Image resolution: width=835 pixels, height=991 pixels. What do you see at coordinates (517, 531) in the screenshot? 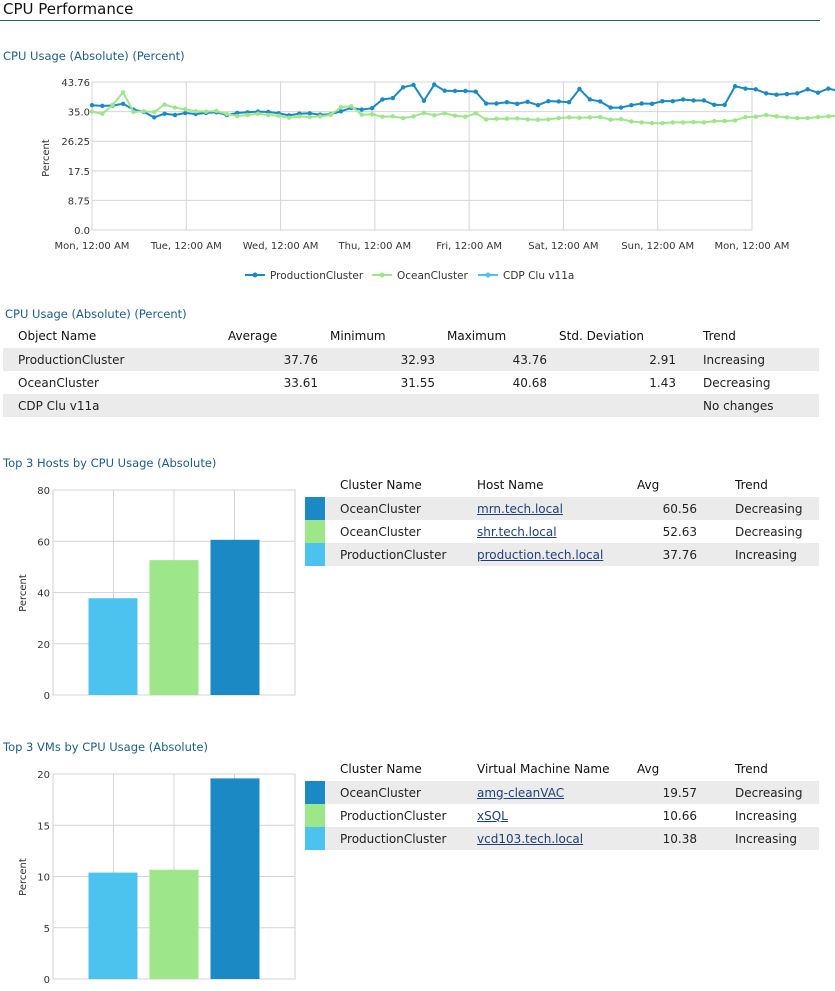
I see `host-link: shr.tech.local` at bounding box center [517, 531].